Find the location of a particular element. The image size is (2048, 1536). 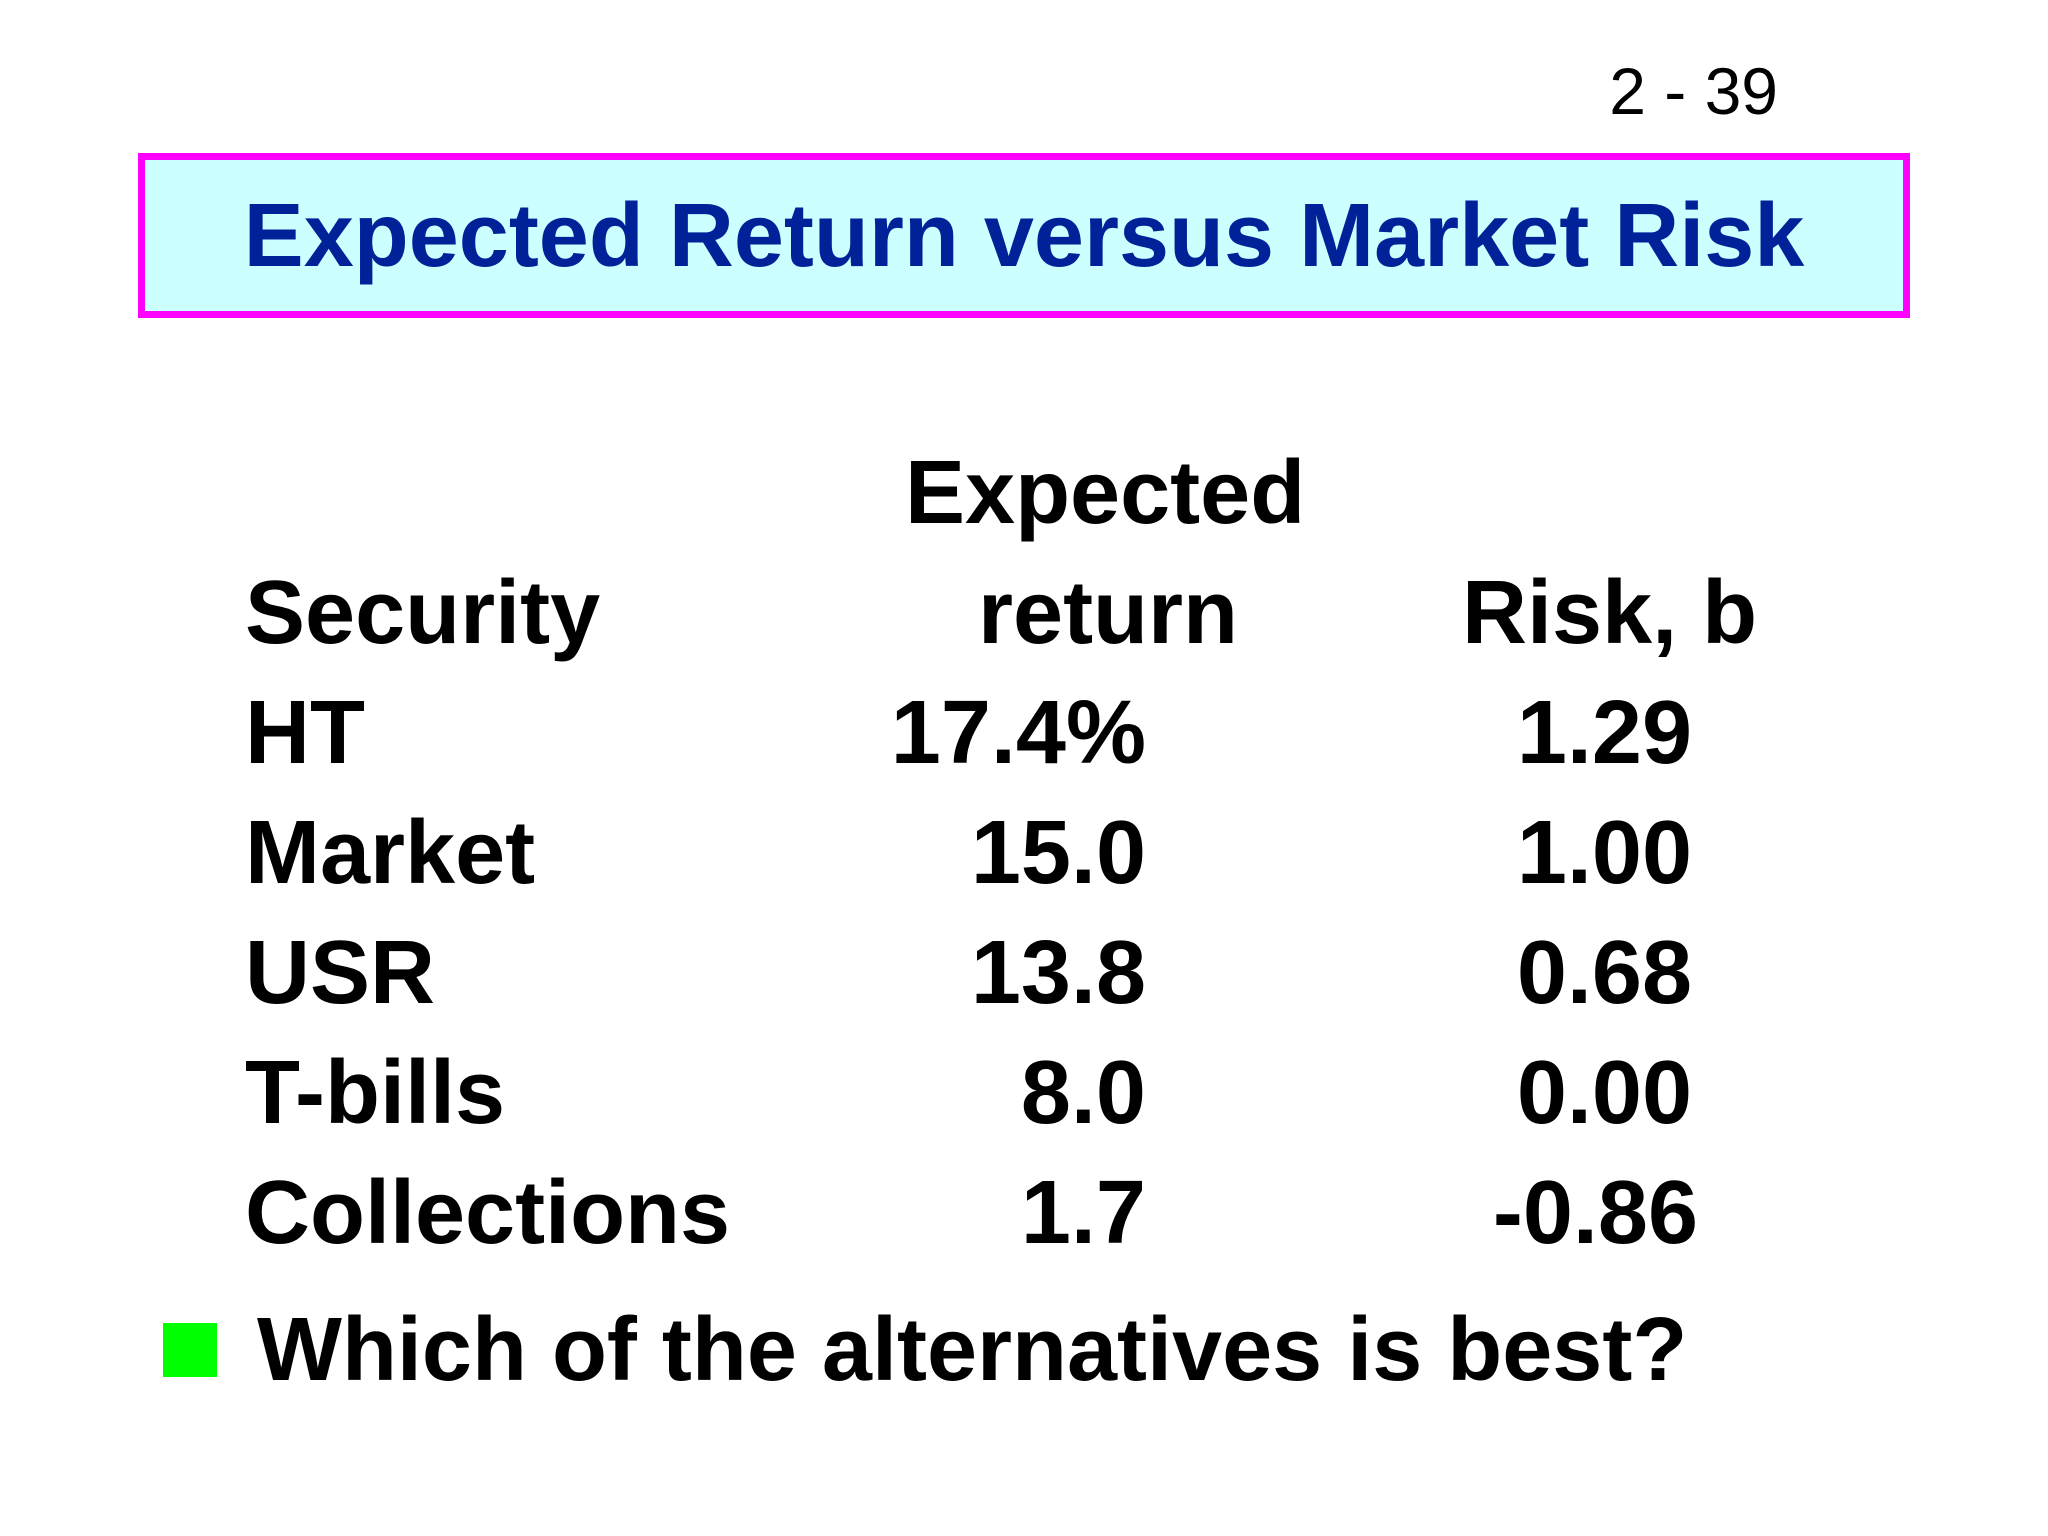

title-box: Expected Return versus Market Risk is located at coordinates (1024, 235).